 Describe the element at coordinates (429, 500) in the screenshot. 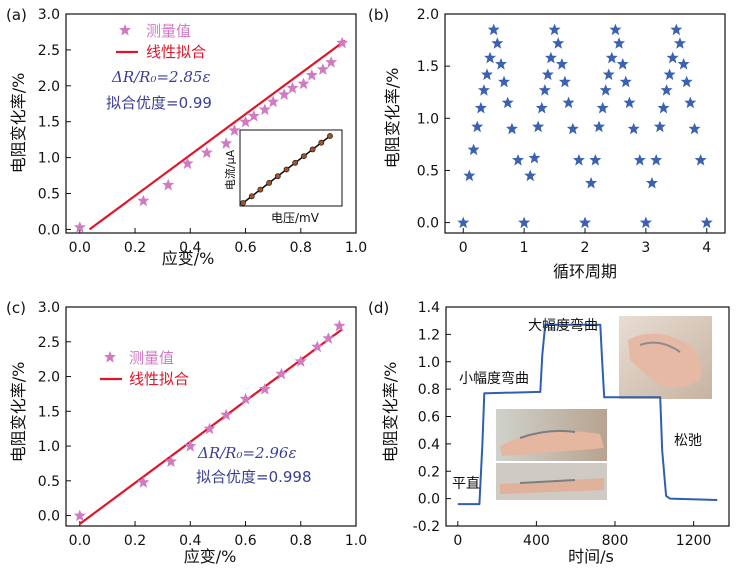

I see `y-tick-label: 0.0` at that location.